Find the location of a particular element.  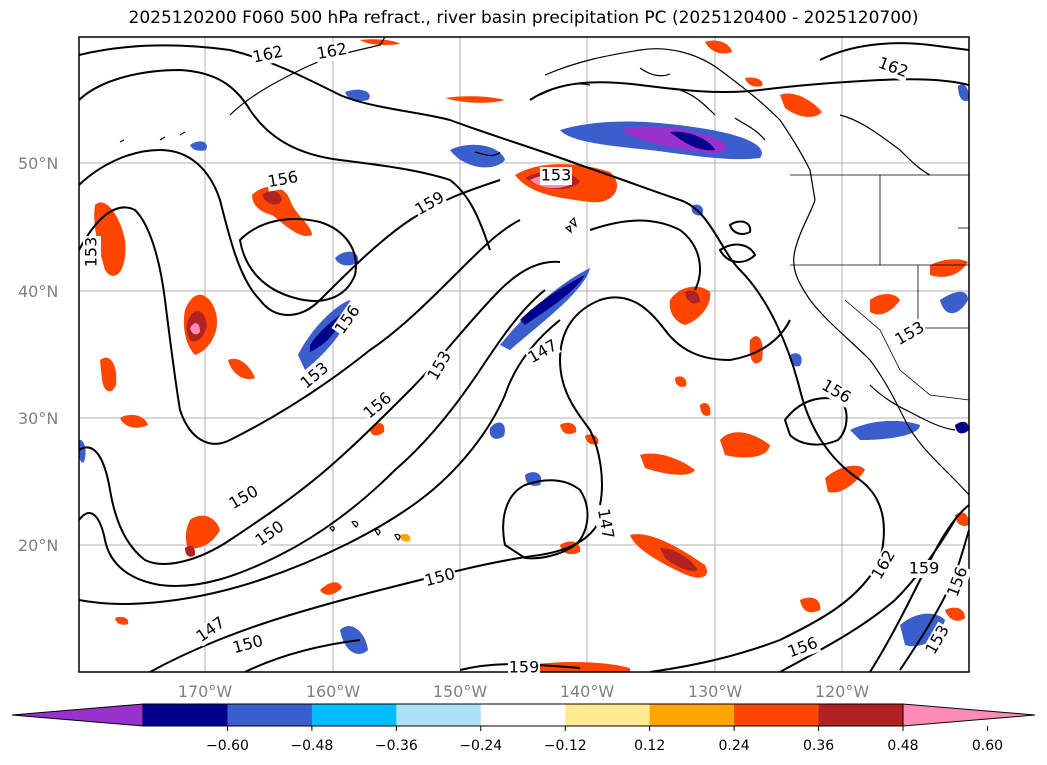

lon-label-120w: 120°W is located at coordinates (842, 691).